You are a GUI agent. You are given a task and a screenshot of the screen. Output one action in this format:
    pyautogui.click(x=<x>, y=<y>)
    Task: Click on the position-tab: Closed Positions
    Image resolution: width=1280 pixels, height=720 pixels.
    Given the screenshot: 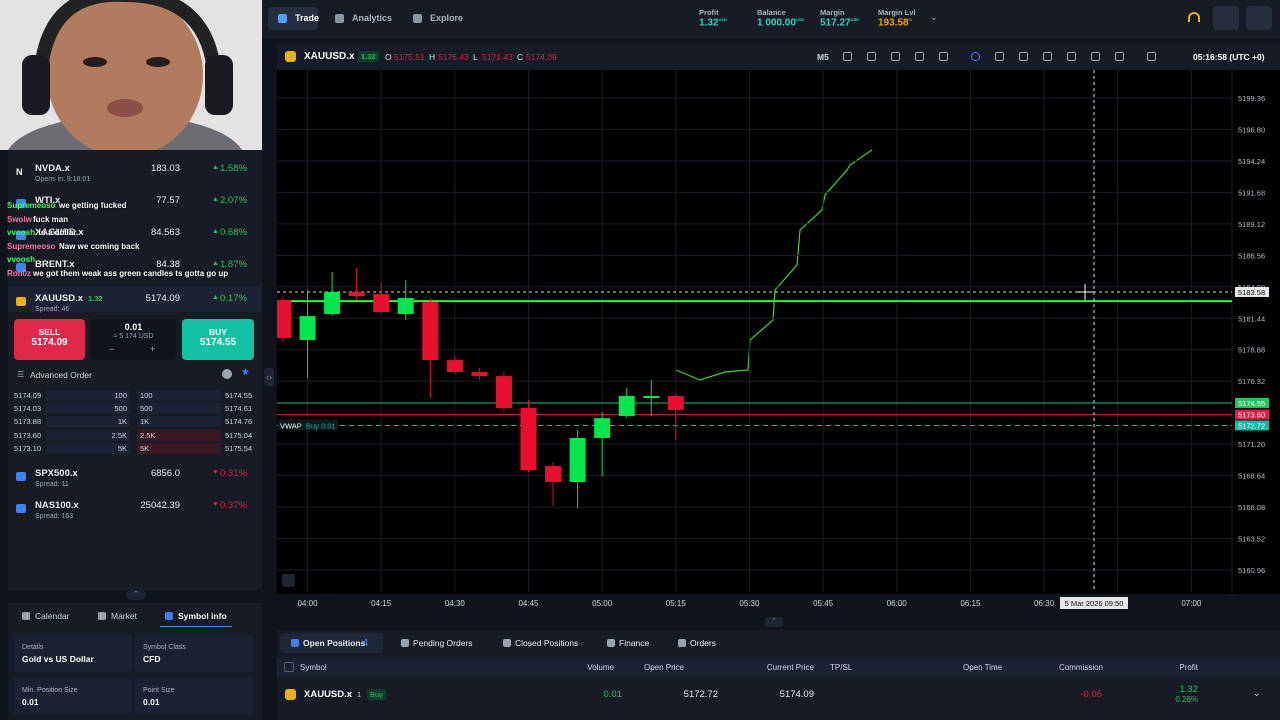 What is the action you would take?
    pyautogui.click(x=547, y=643)
    